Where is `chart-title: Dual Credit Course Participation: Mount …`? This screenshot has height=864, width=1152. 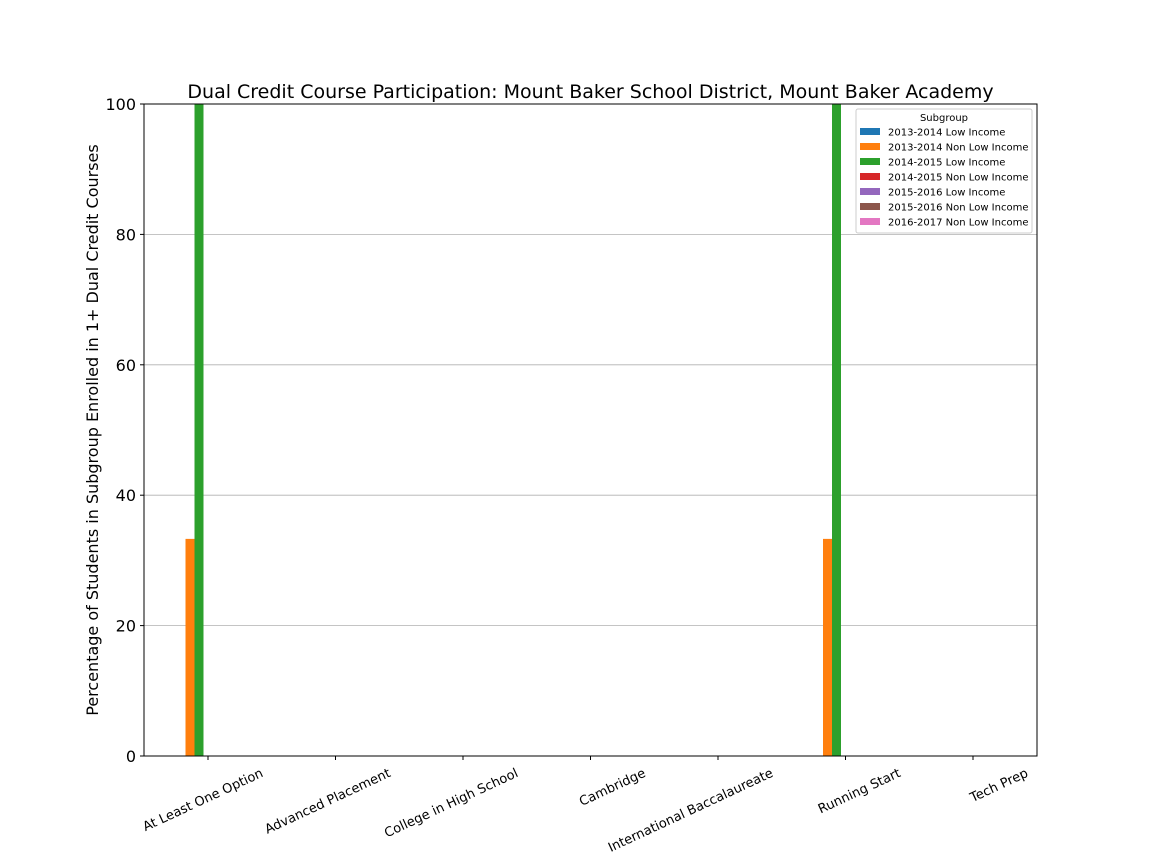
chart-title: Dual Credit Course Participation: Mount … is located at coordinates (590, 92).